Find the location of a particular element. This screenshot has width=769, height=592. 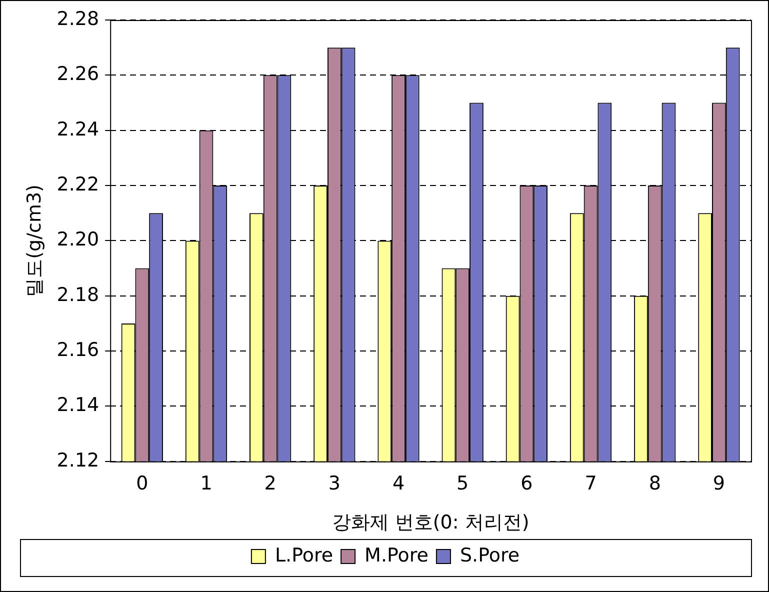

x-tick-label: 6 is located at coordinates (526, 483).